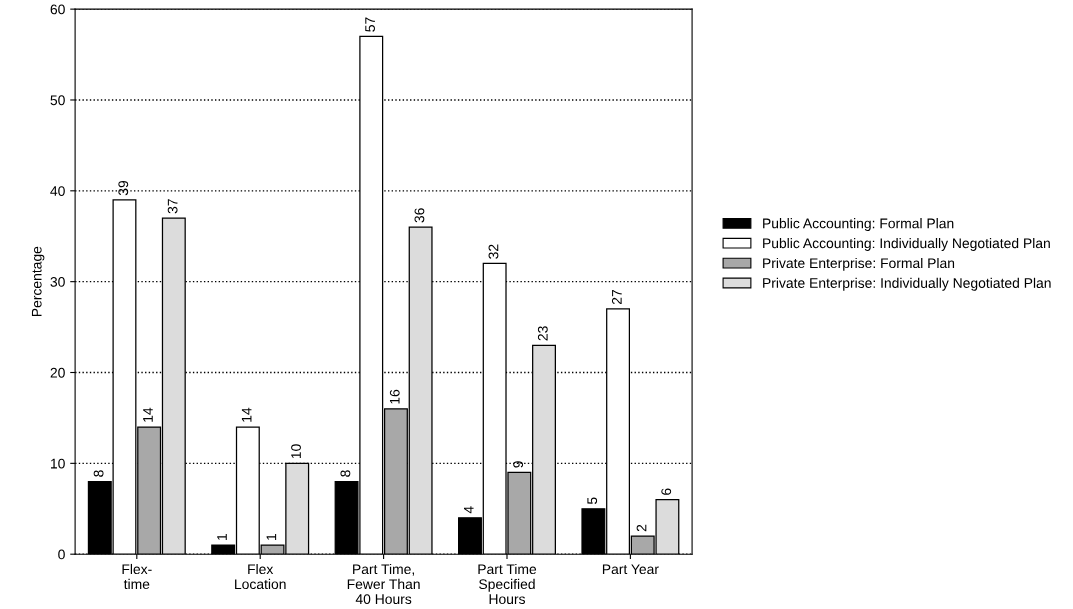 The image size is (1073, 609). Describe the element at coordinates (906, 244) in the screenshot. I see `legend-label: Public Accounting: Individually Negotiated Plan` at that location.